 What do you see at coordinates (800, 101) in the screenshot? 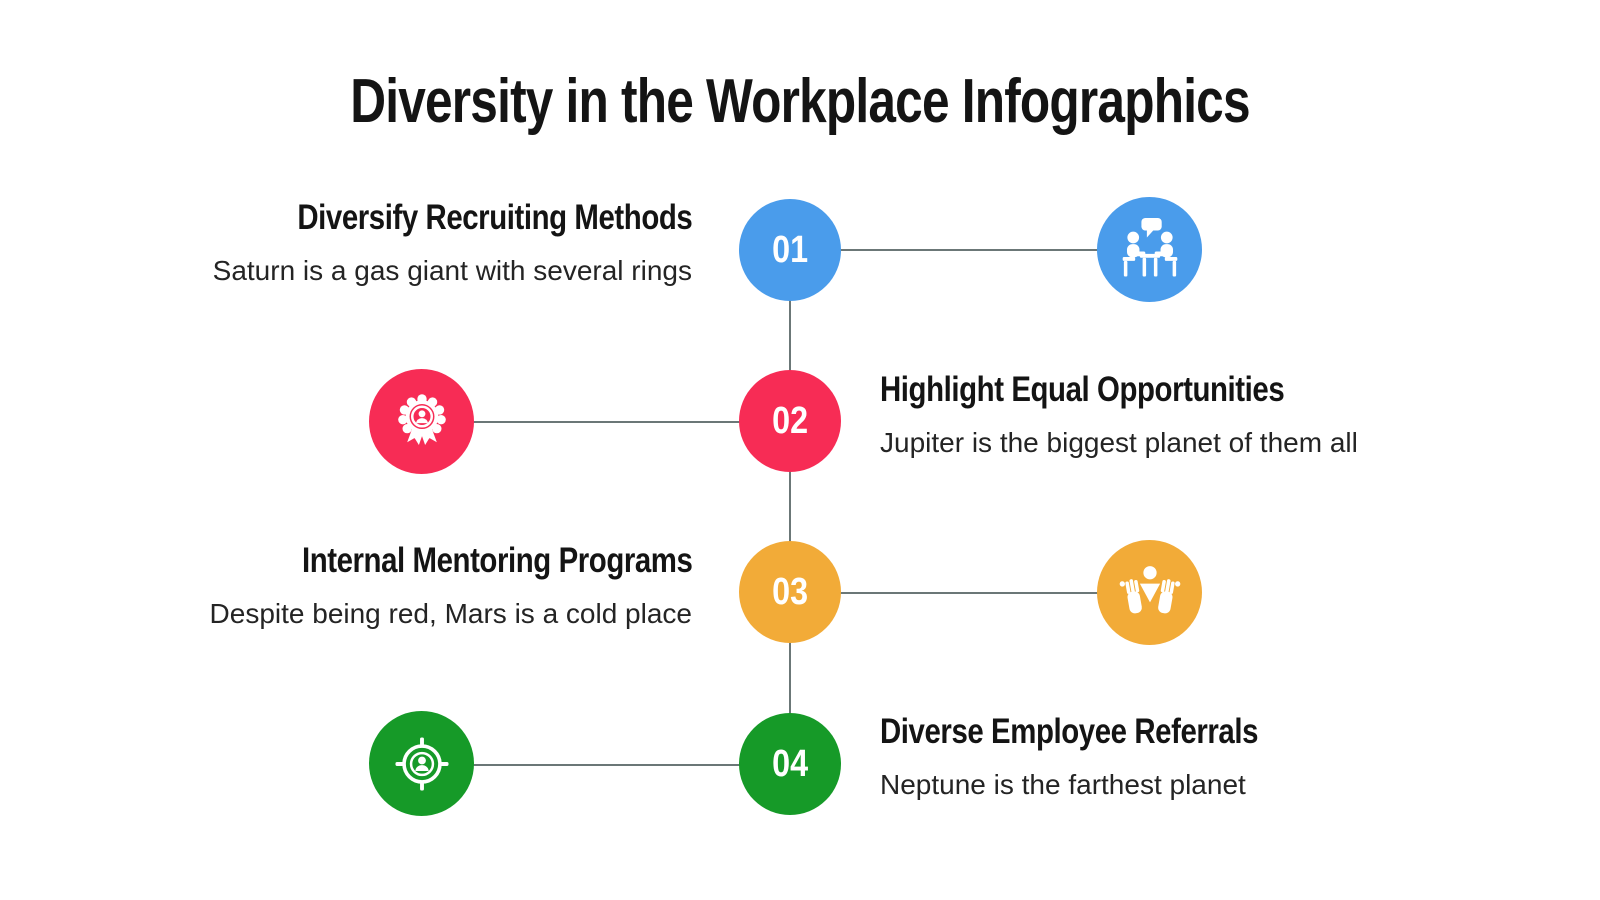
I see `page-title: Diversity in the Workplace Infographics` at bounding box center [800, 101].